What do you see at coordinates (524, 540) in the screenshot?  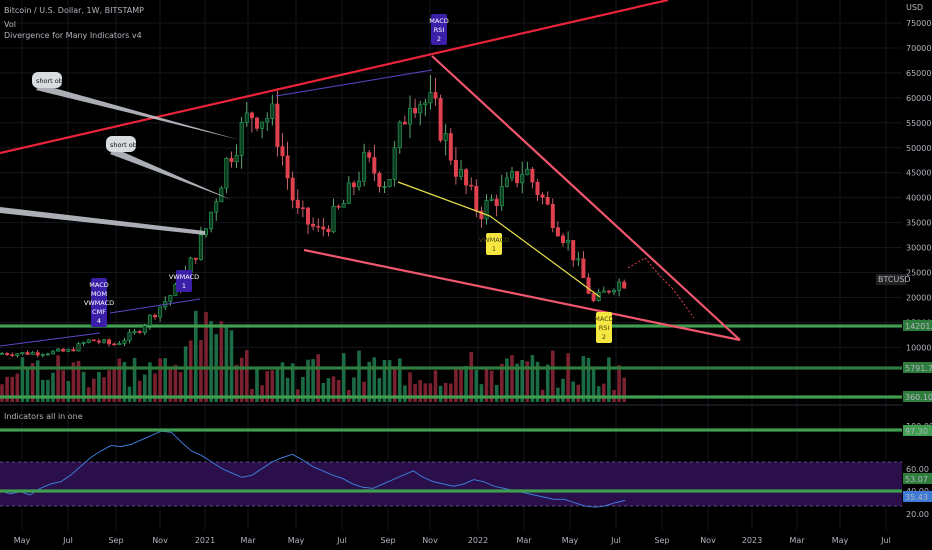 I see `time-axis-tick: Mar` at bounding box center [524, 540].